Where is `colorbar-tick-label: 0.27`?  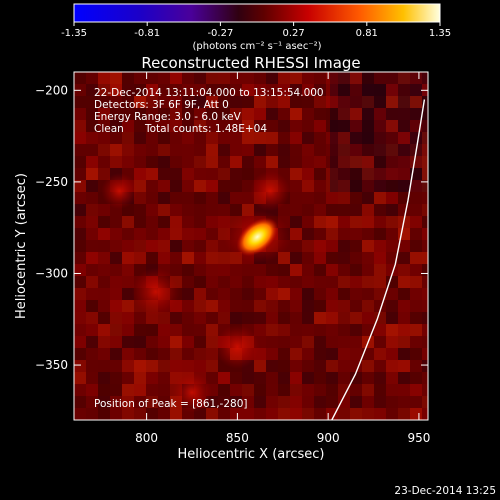 colorbar-tick-label: 0.27 is located at coordinates (293, 33).